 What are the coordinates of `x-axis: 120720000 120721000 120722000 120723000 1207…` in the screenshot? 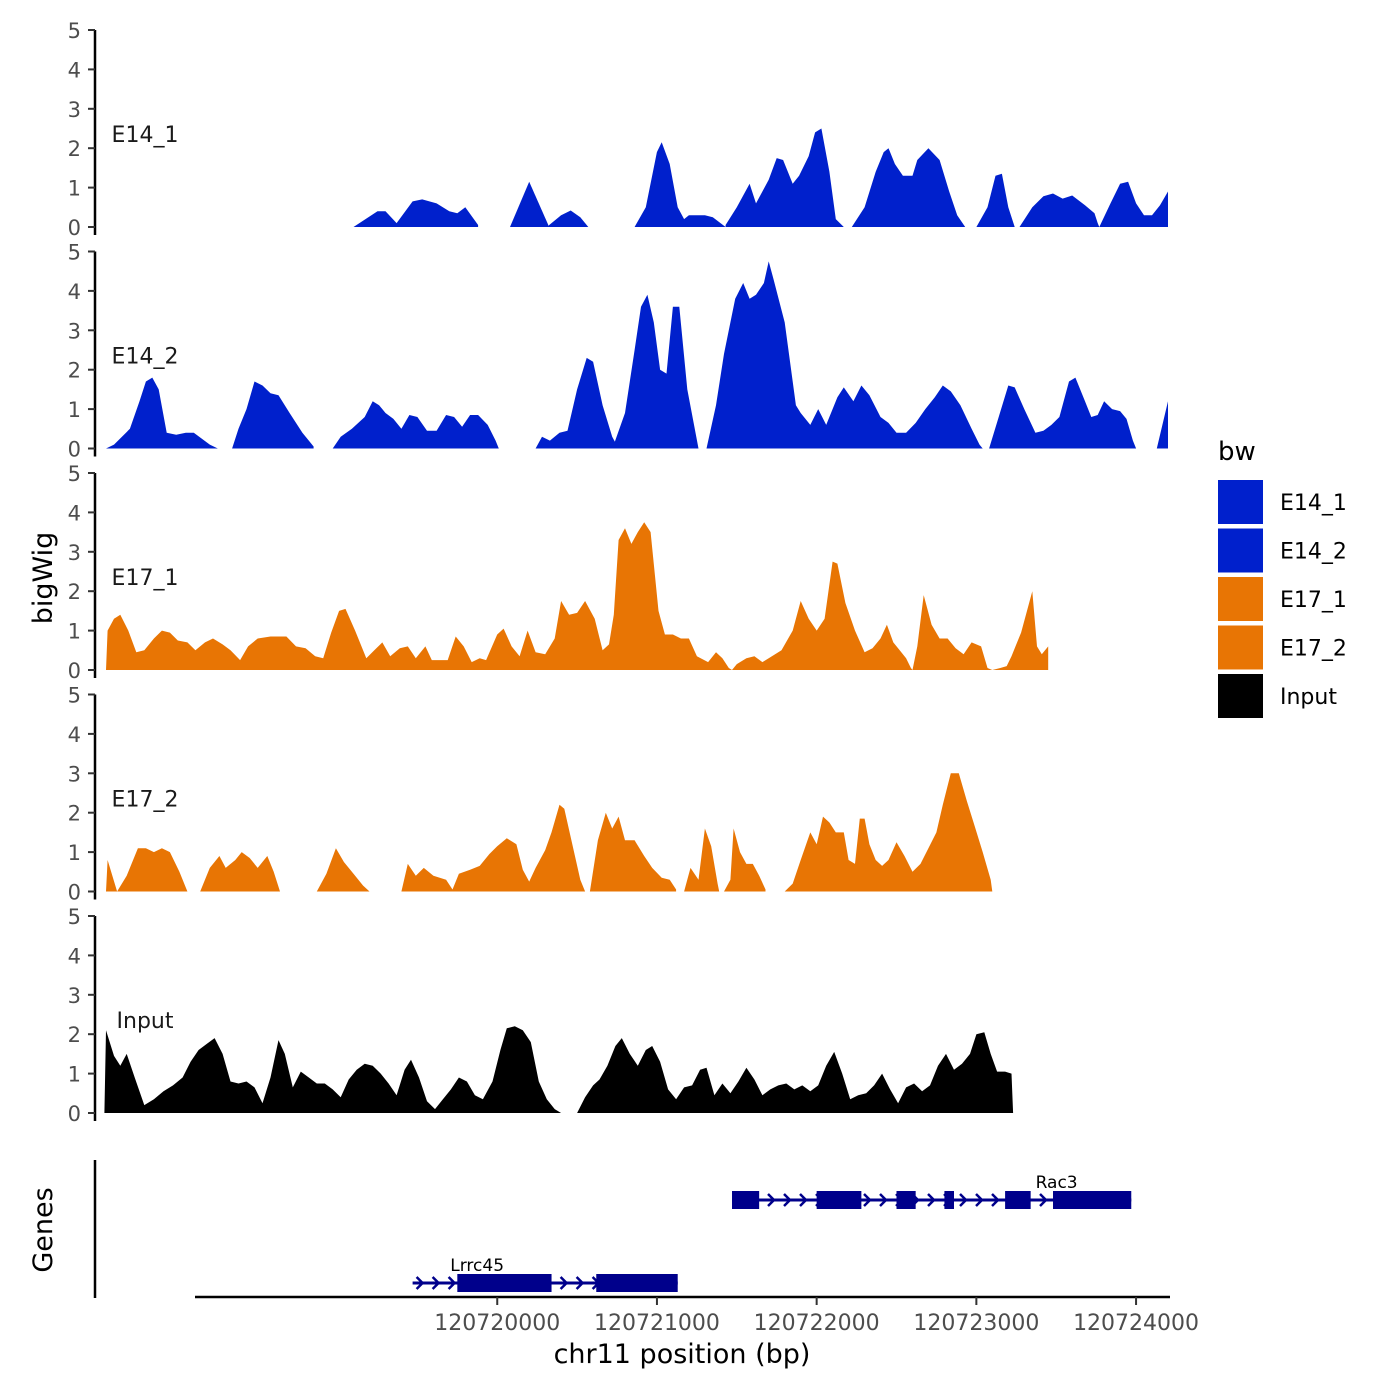 It's located at (697, 1315).